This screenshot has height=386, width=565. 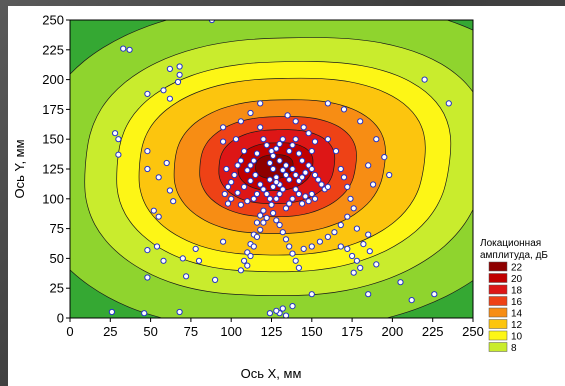 I want to click on y-tick-label: 225, so click(x=53, y=49).